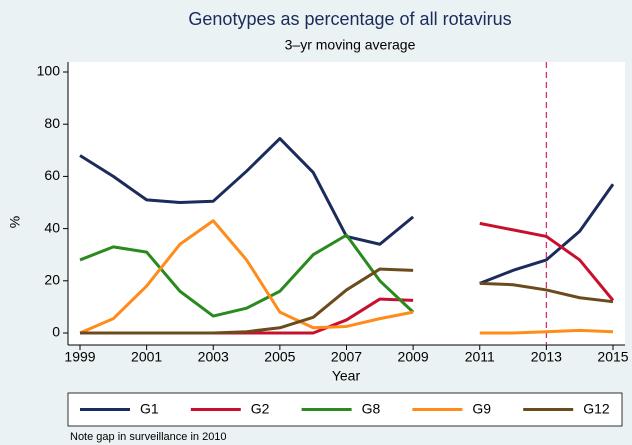  I want to click on chart-subtitle: 3–yr moving average, so click(350, 45).